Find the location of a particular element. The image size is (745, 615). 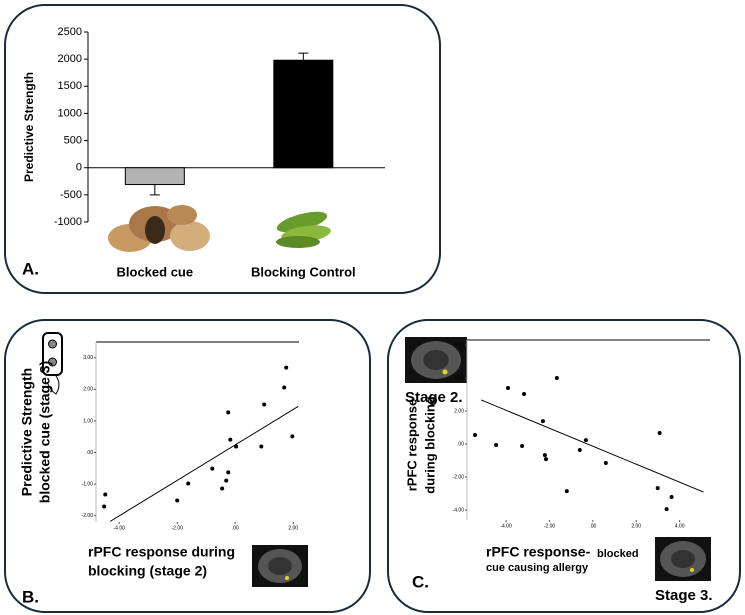

y-tick-label: 0 is located at coordinates (79, 168).